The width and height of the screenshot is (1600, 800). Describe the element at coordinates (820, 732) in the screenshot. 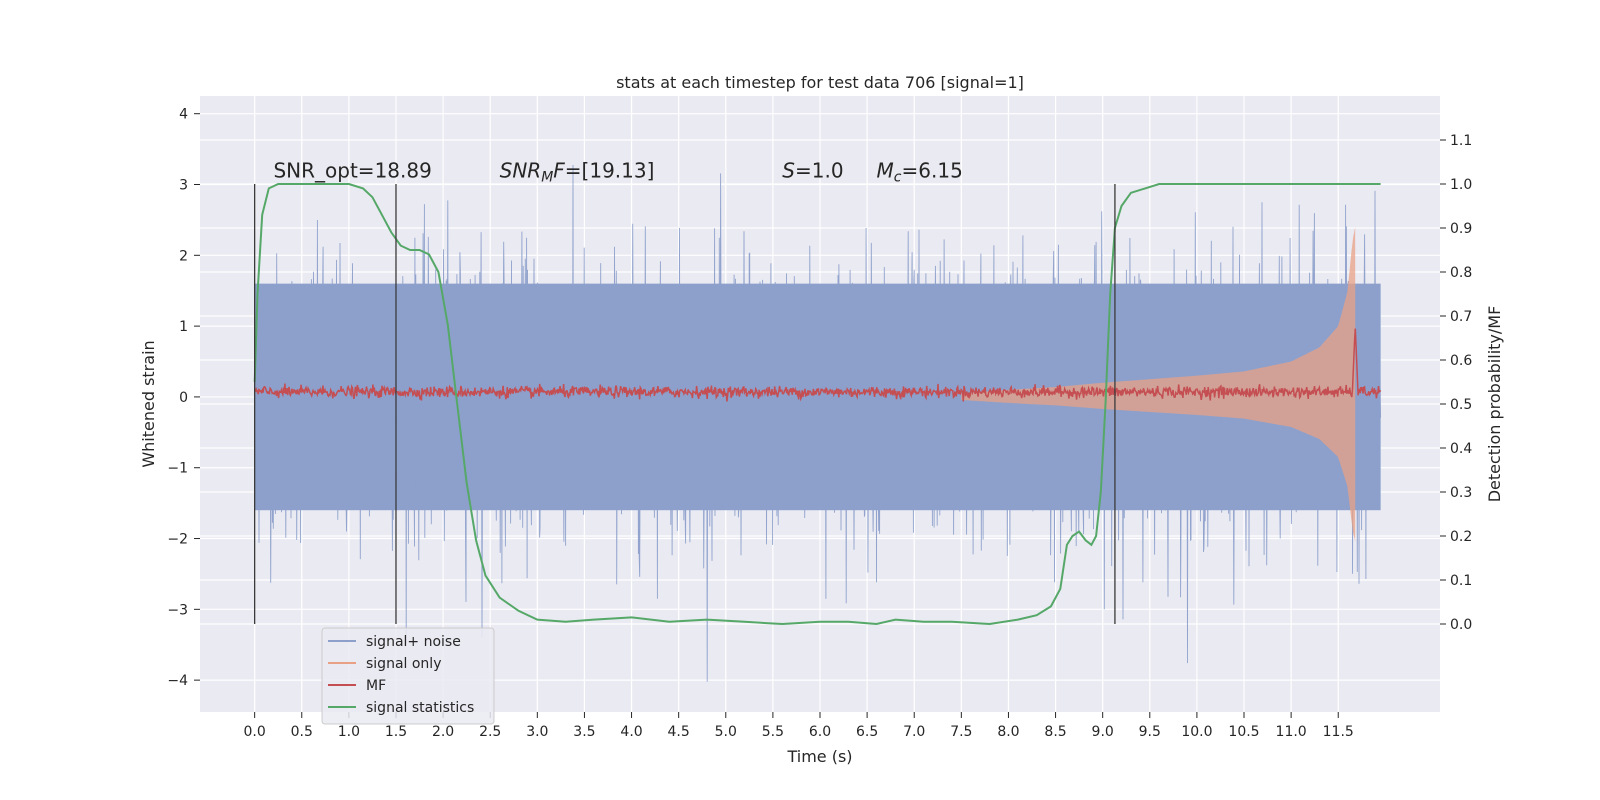

I see `x-tick-label: 6.0` at that location.